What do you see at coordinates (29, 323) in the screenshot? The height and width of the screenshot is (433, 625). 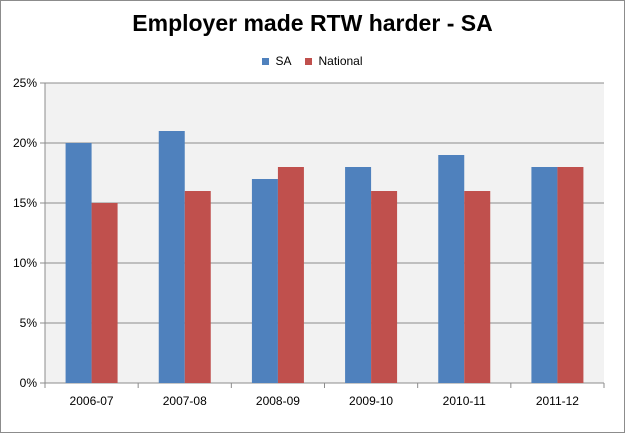 I see `y-tick-label: 5%` at bounding box center [29, 323].